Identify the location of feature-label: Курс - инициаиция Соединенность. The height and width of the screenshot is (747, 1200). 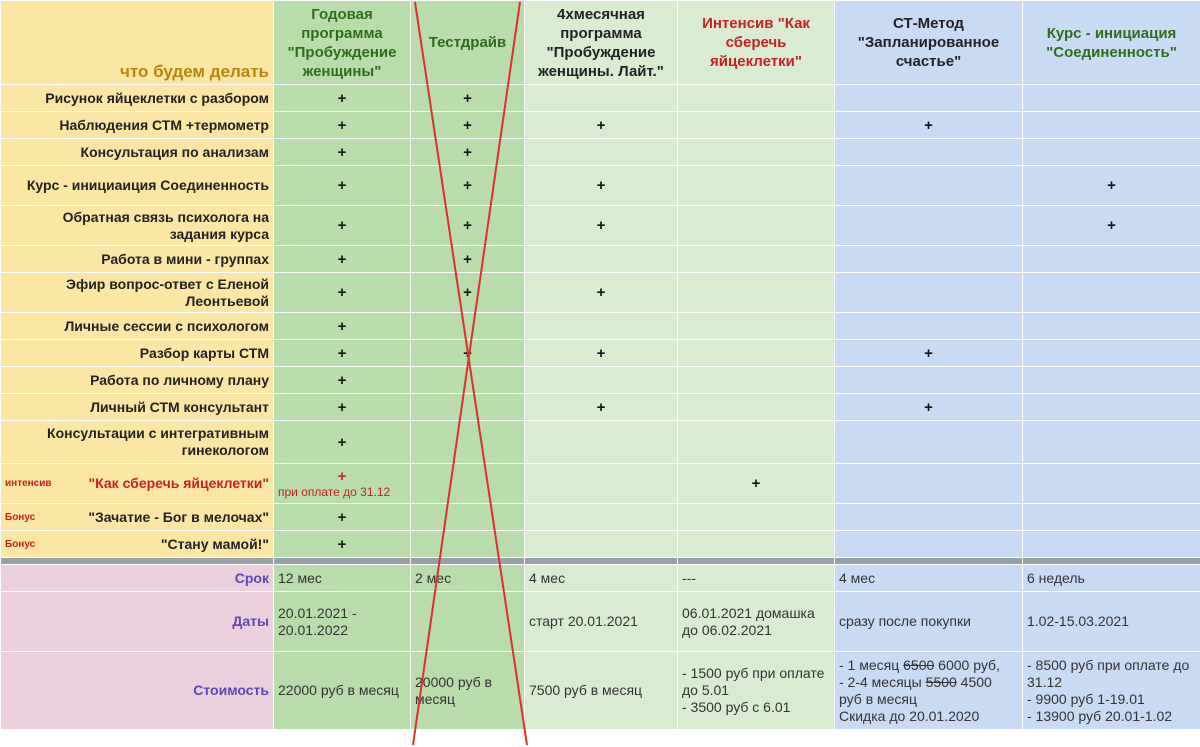
(137, 185).